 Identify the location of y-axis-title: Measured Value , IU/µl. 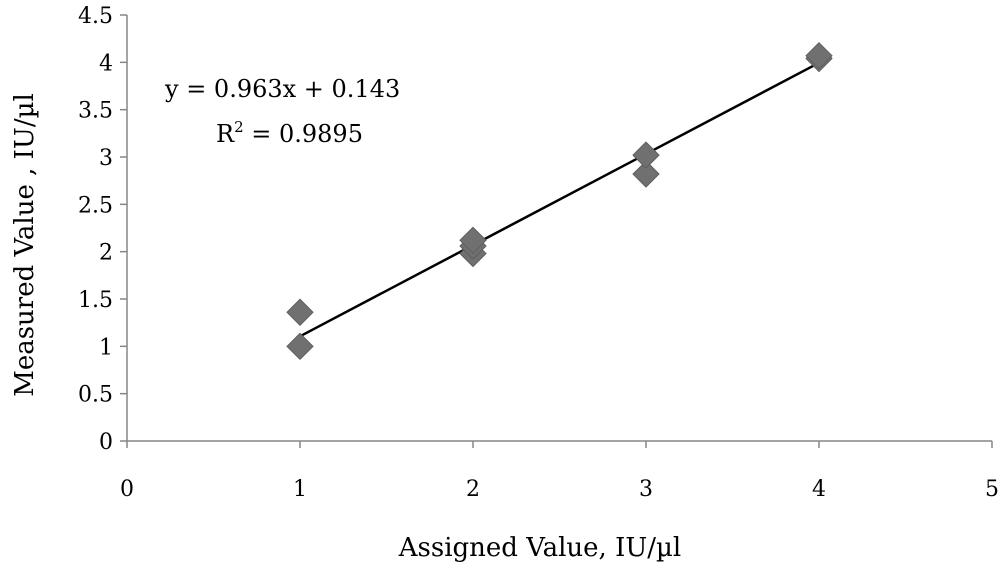
(25, 245).